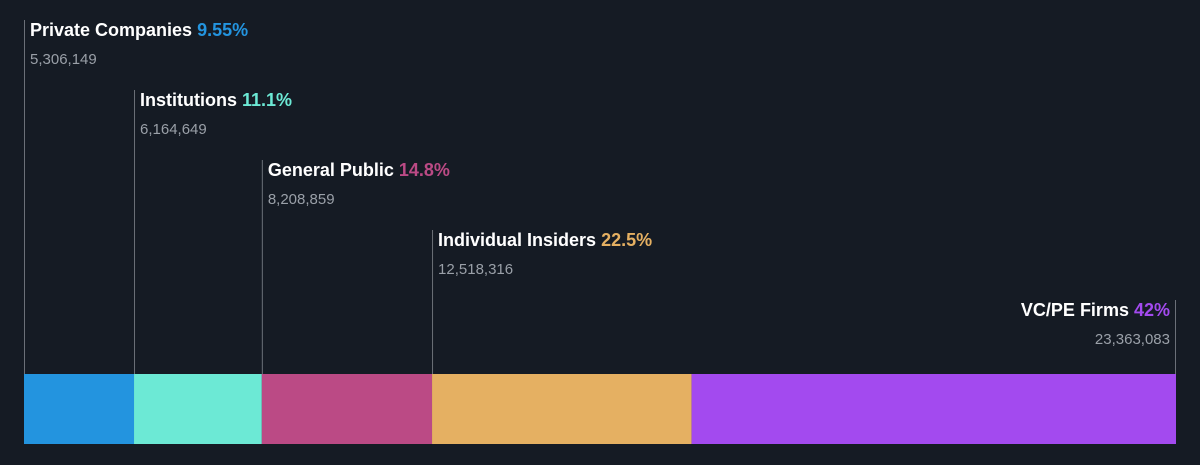  Describe the element at coordinates (79, 409) in the screenshot. I see `bar-segment-private-companies` at that location.